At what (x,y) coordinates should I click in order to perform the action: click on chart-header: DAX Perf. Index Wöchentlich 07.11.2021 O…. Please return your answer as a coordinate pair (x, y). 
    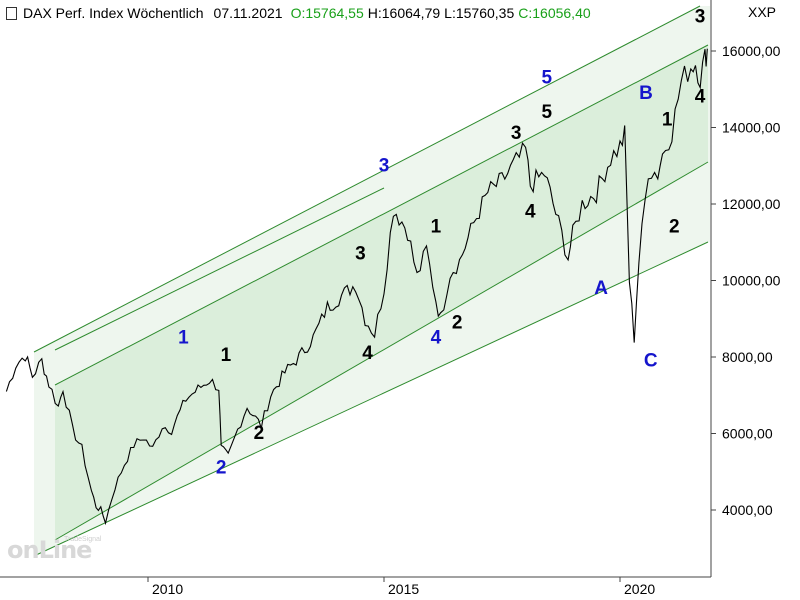
    Looking at the image, I should click on (297, 13).